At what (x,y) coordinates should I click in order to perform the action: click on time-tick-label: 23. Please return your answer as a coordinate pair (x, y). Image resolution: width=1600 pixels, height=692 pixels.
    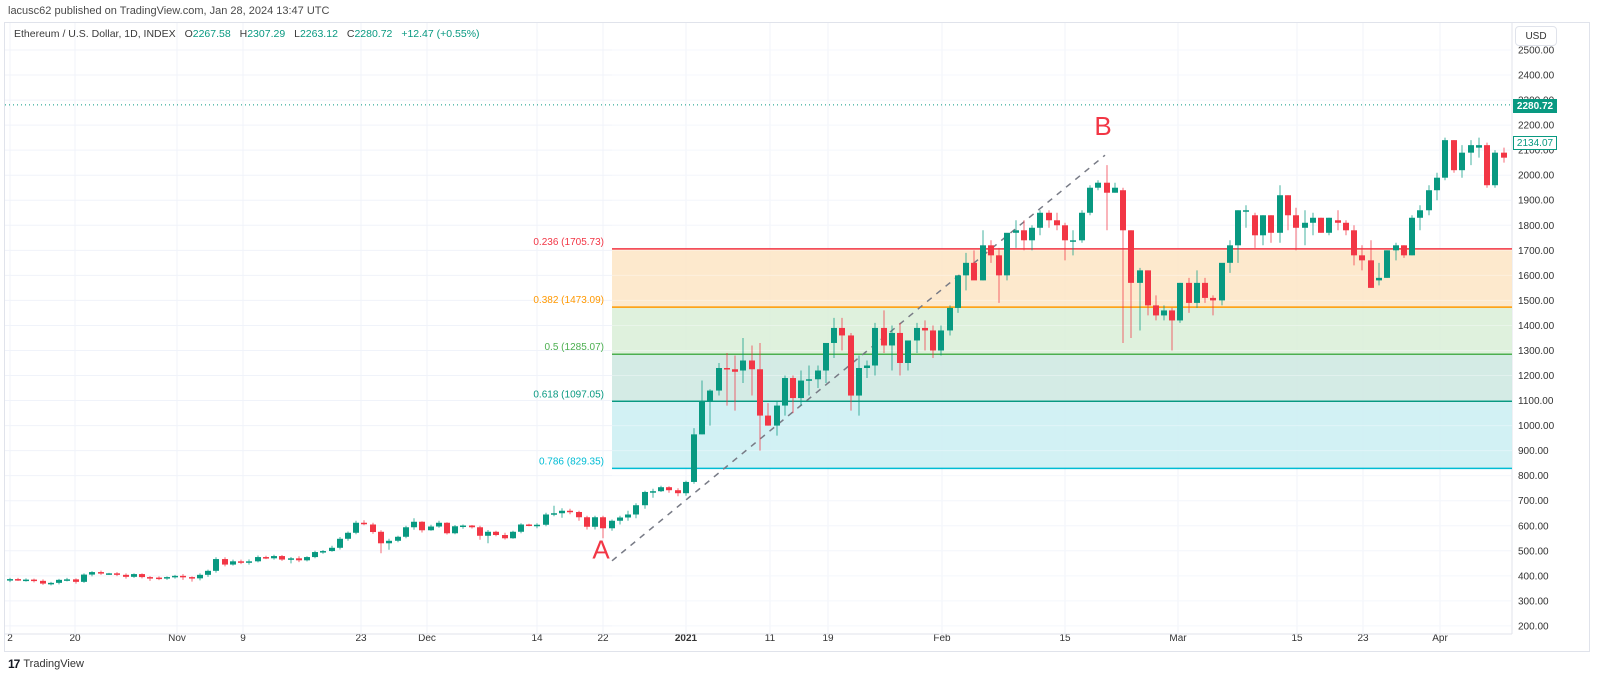
    Looking at the image, I should click on (361, 638).